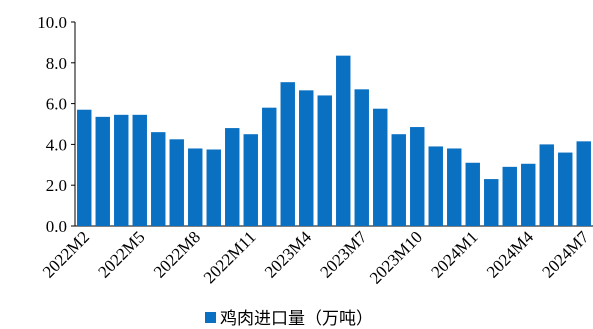 Image resolution: width=593 pixels, height=329 pixels. Describe the element at coordinates (296, 318) in the screenshot. I see `legend-label: 鸡肉进口量（万吨）` at that location.